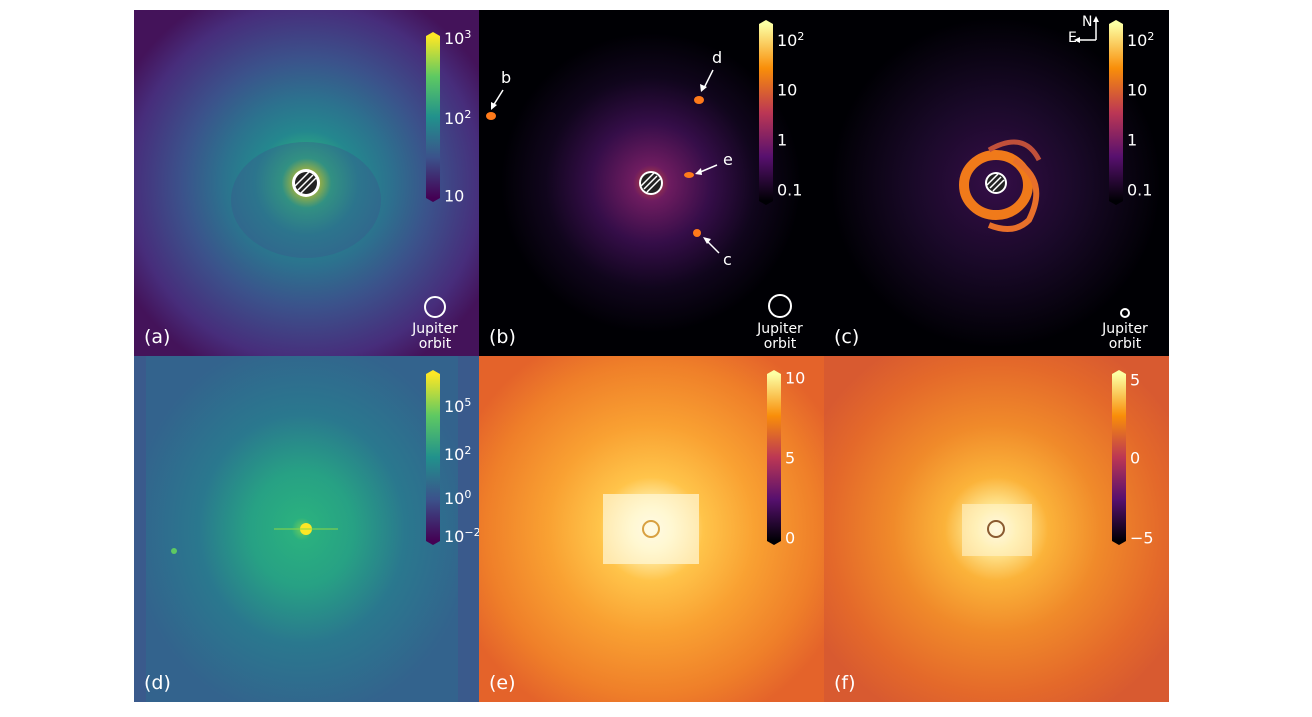 The height and width of the screenshot is (717, 1312). What do you see at coordinates (790, 538) in the screenshot?
I see `colorbar-e-tick-2: 0` at bounding box center [790, 538].